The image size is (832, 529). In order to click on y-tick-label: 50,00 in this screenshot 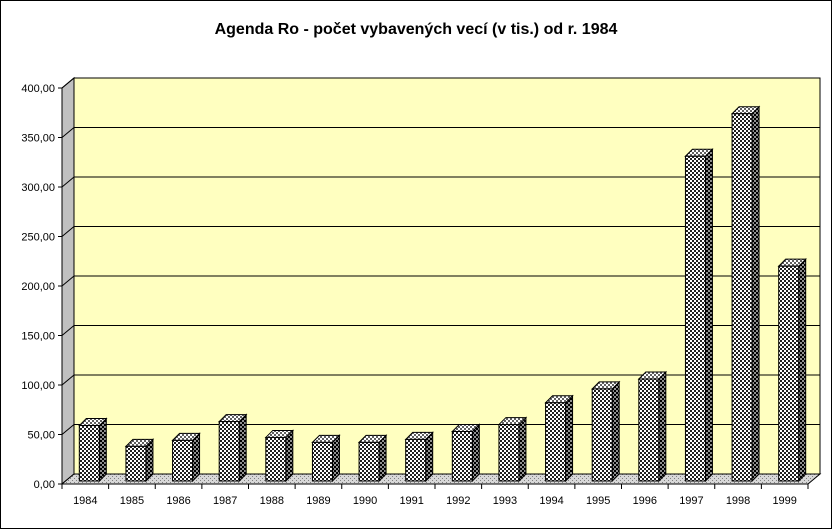, I will do `click(41, 436)`.